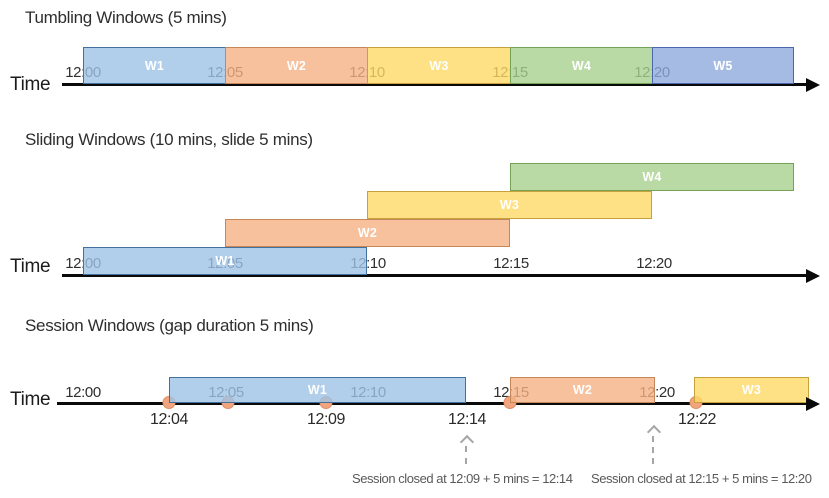  I want to click on tumbling-time-axis-label: Time, so click(30, 84).